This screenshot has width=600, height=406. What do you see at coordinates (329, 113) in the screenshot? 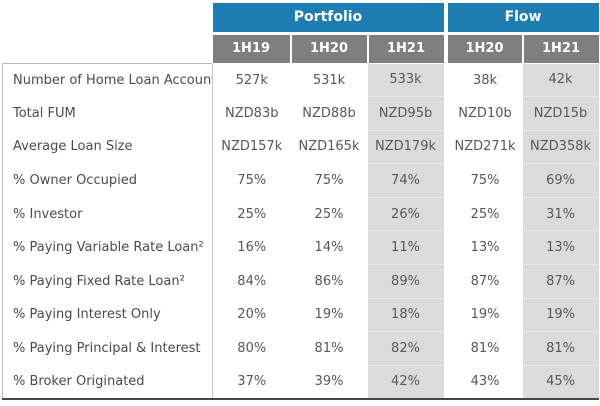
I see `cell-portfolio-1h20: NZD88b` at bounding box center [329, 113].